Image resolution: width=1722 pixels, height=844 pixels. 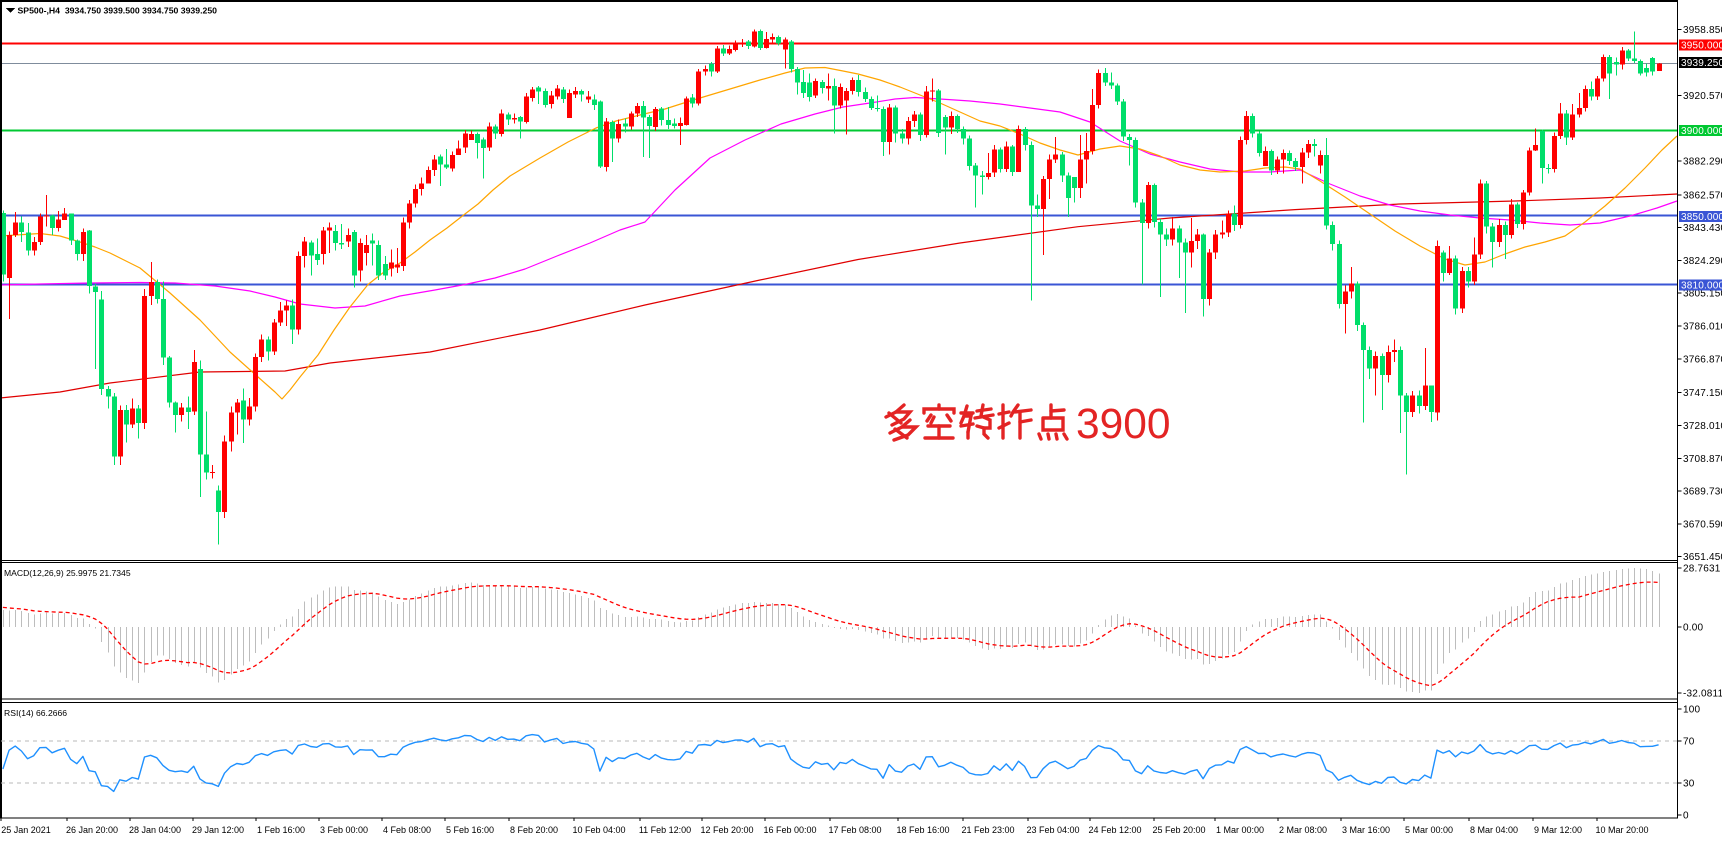 What do you see at coordinates (1240, 830) in the screenshot?
I see `svg-text: 1 Mar 00:00` at bounding box center [1240, 830].